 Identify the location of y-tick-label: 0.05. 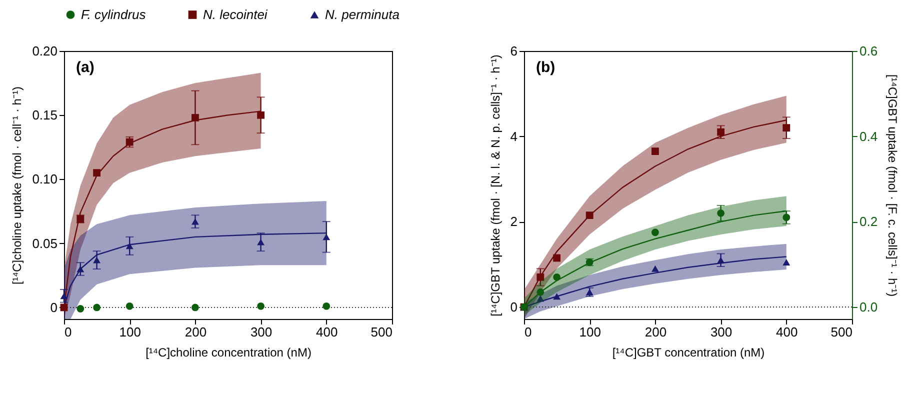
(45, 243).